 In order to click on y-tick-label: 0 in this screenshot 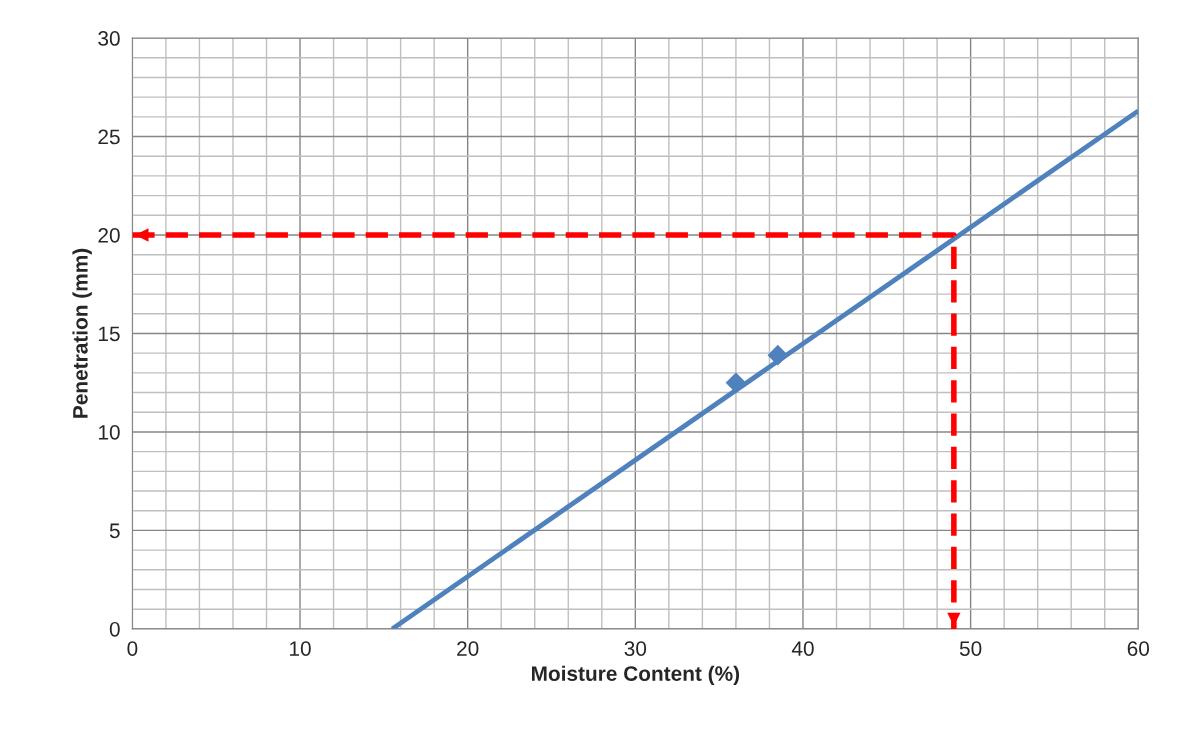, I will do `click(114, 629)`.